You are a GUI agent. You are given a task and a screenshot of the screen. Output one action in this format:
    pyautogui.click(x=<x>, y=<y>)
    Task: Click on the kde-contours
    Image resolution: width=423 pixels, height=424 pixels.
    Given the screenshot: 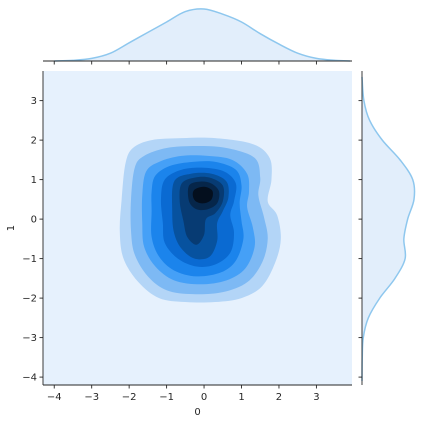 What is the action you would take?
    pyautogui.click(x=200, y=220)
    